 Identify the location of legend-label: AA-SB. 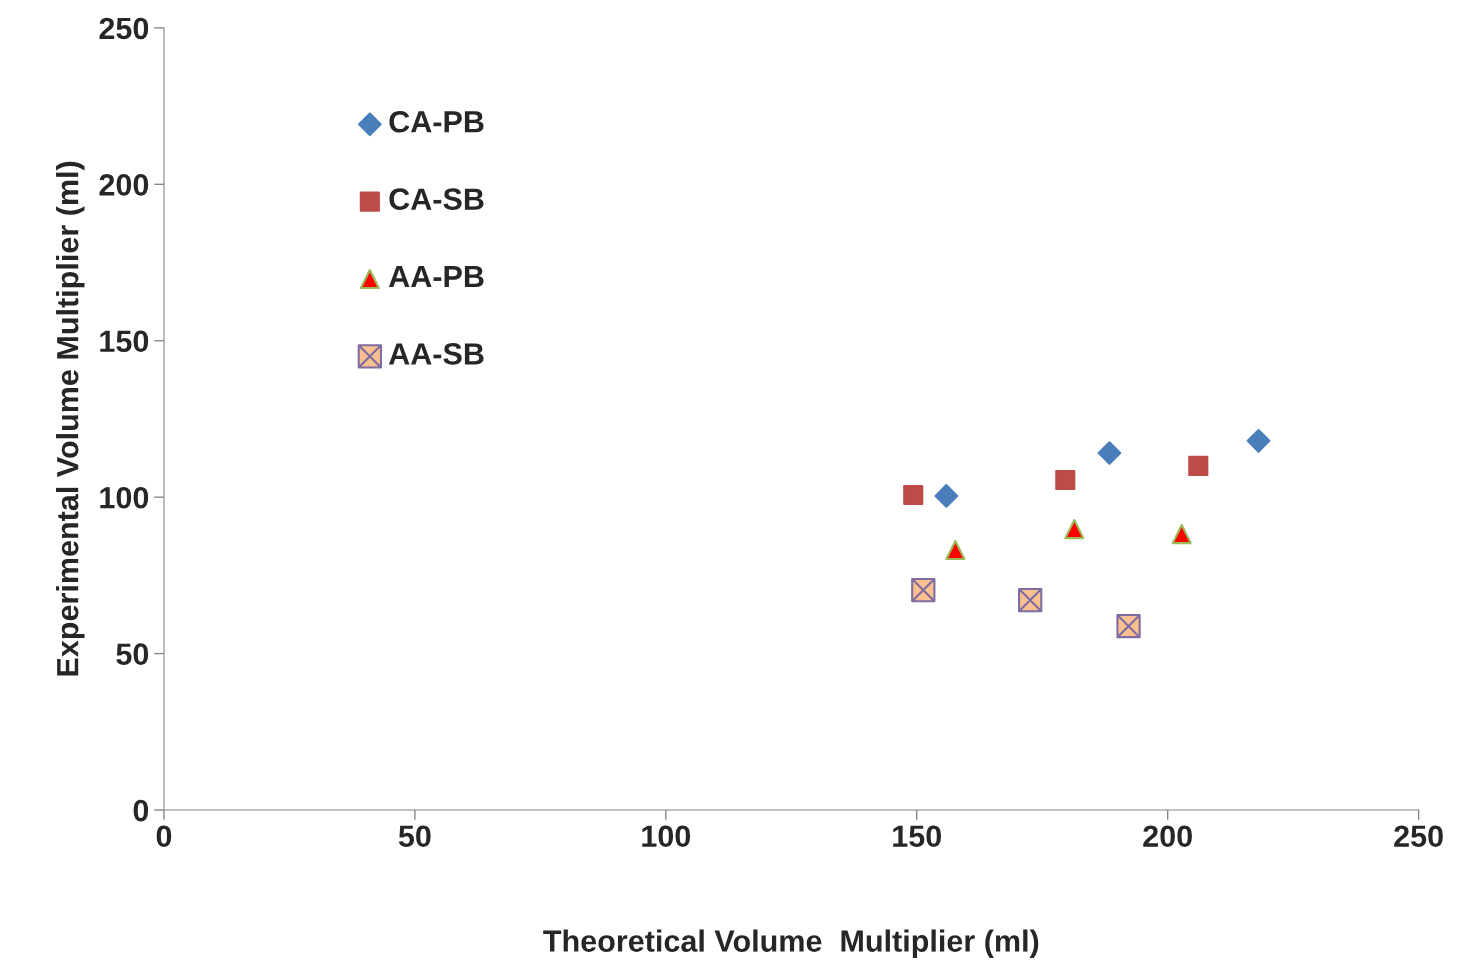
(436, 354).